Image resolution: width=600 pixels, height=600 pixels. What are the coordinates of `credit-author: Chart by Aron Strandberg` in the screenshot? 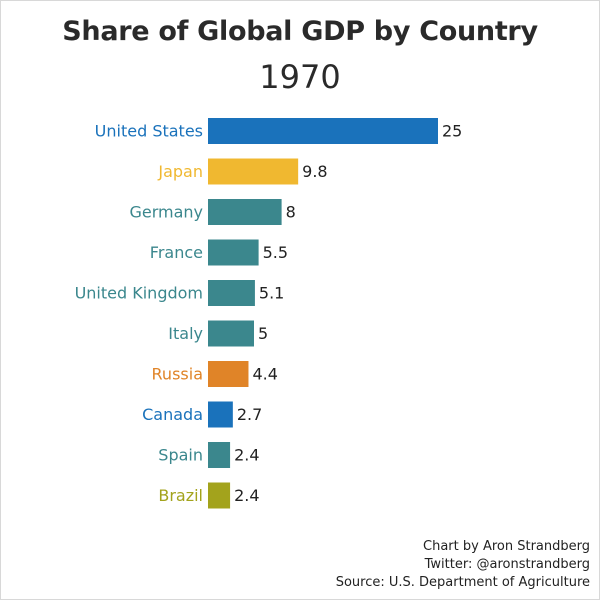 It's located at (506, 546).